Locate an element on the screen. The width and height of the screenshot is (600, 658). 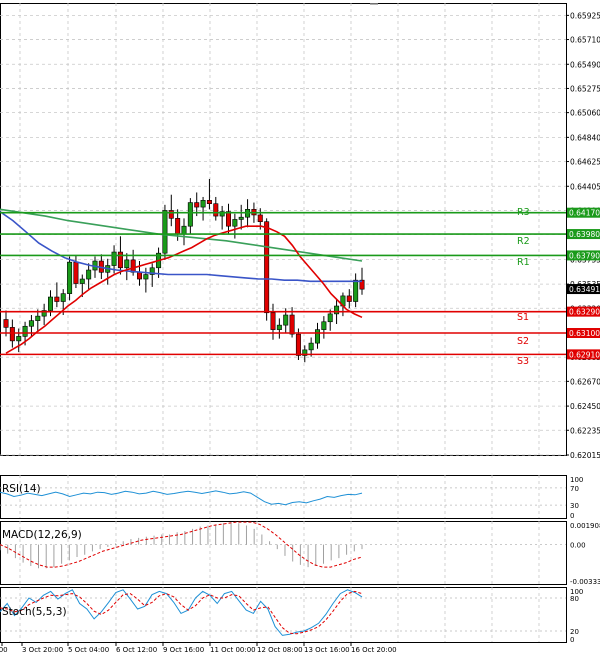
level-price-label-r1: 0.63790 is located at coordinates (584, 255).